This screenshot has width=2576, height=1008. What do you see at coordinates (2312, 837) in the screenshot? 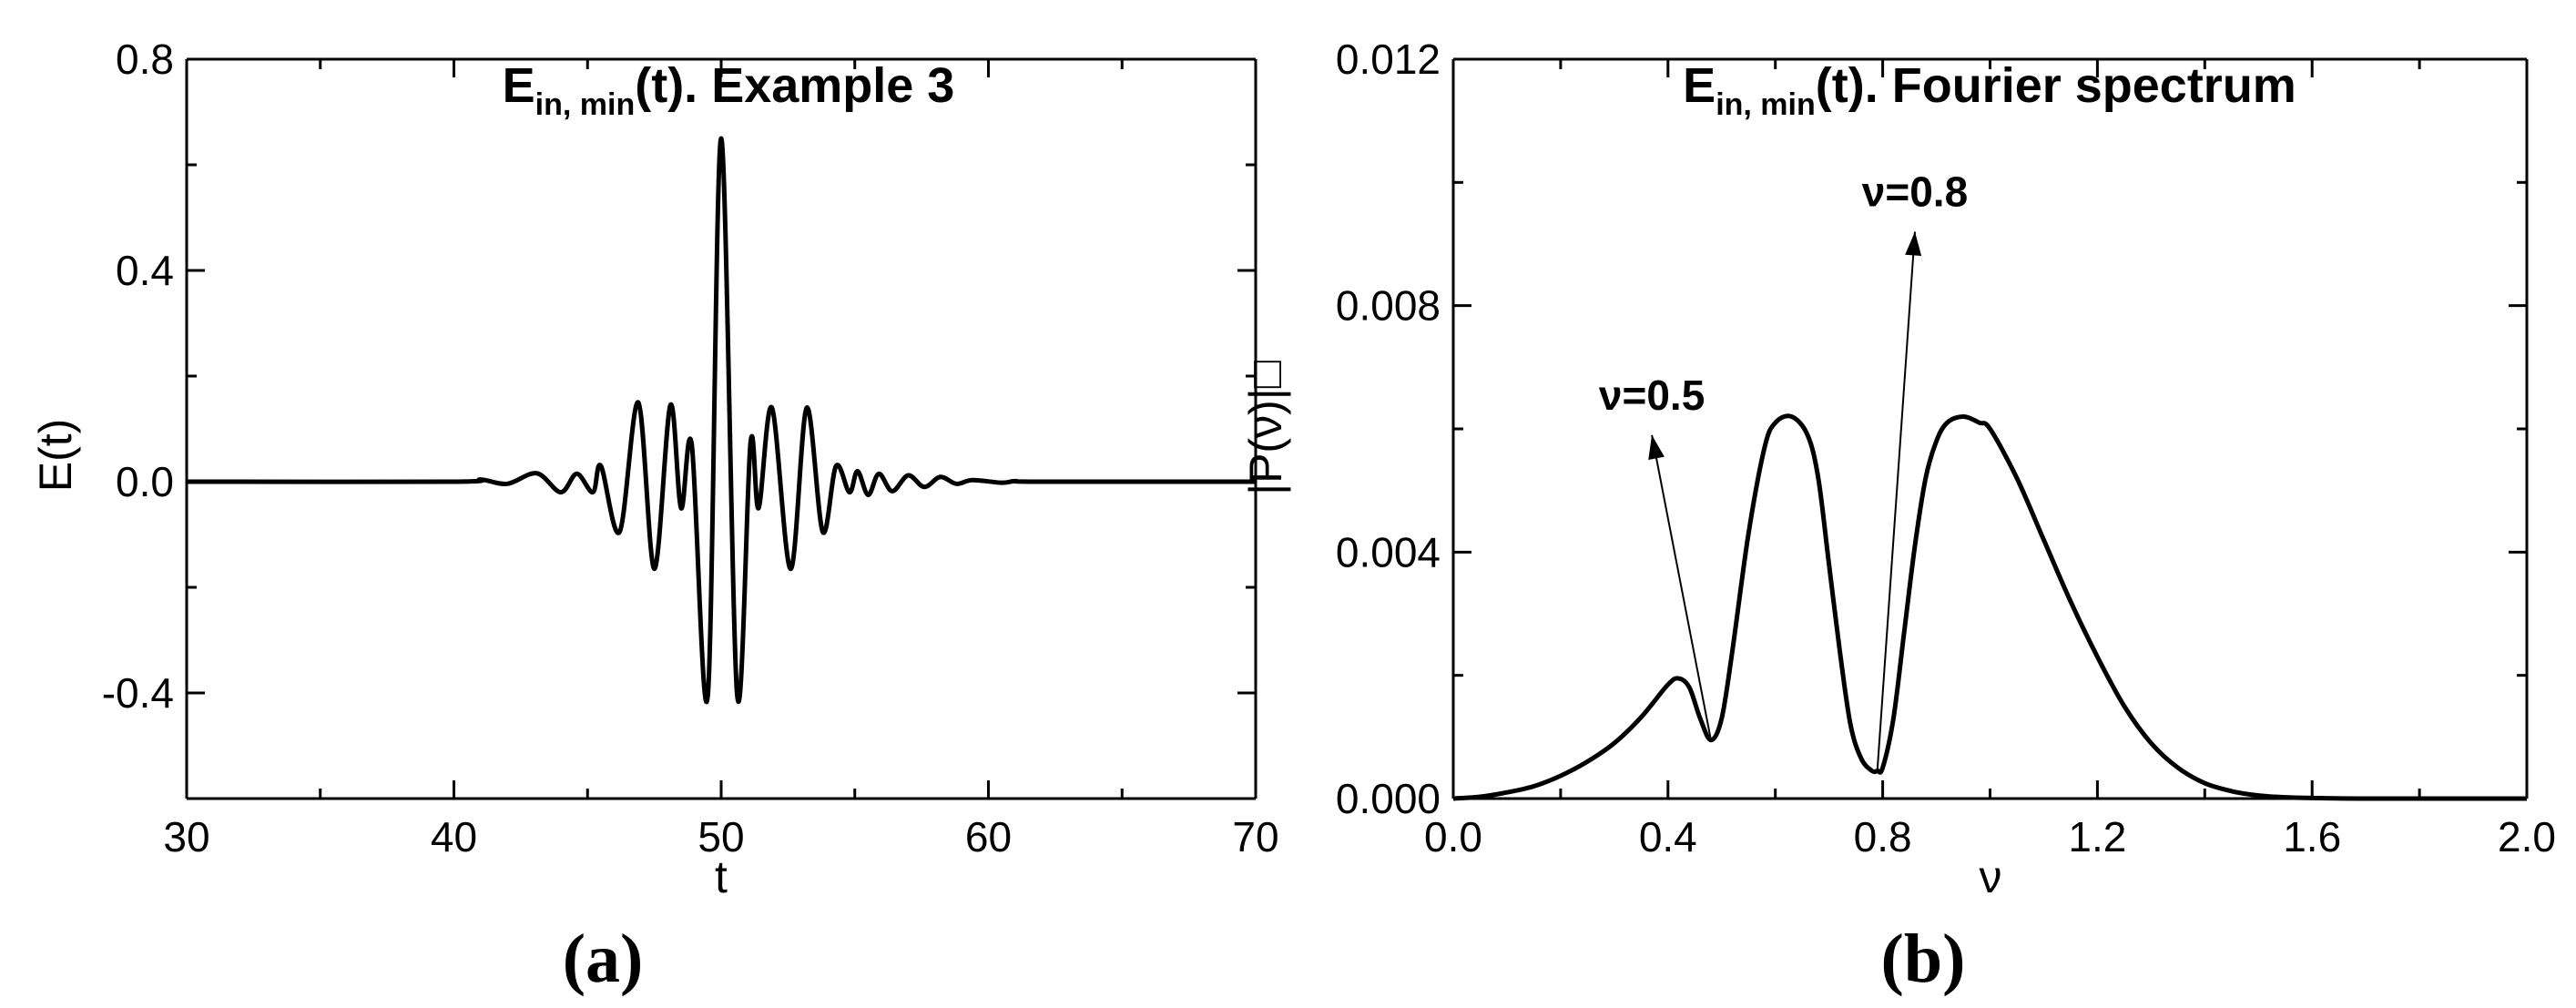
I see `panel-b-x-tick-label: 1.6` at bounding box center [2312, 837].